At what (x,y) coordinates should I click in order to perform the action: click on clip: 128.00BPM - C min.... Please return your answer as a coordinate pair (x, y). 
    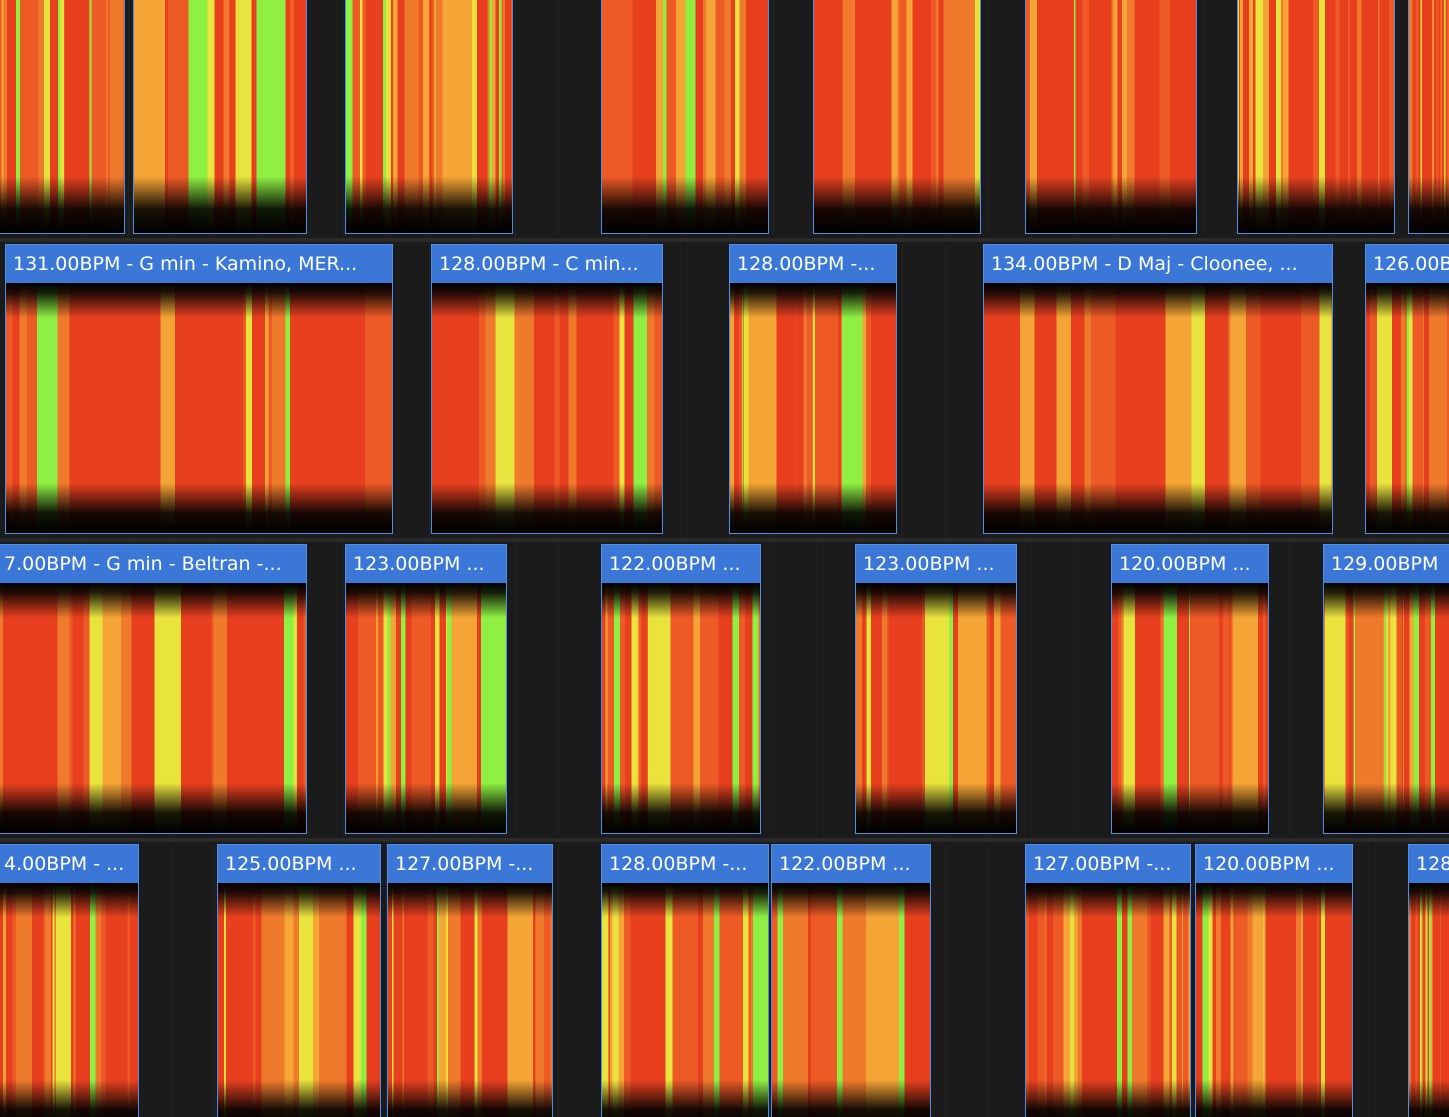
    Looking at the image, I should click on (547, 389).